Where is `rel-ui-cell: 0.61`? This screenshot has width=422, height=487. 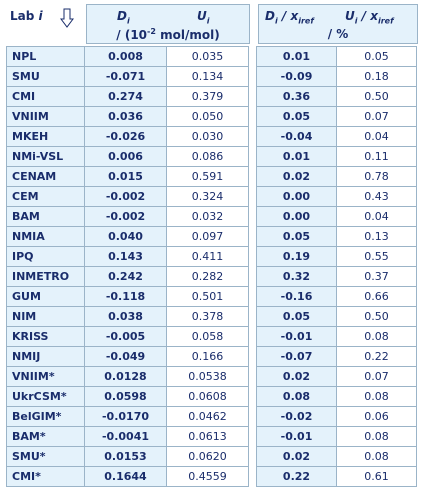 rel-ui-cell: 0.61 is located at coordinates (376, 476).